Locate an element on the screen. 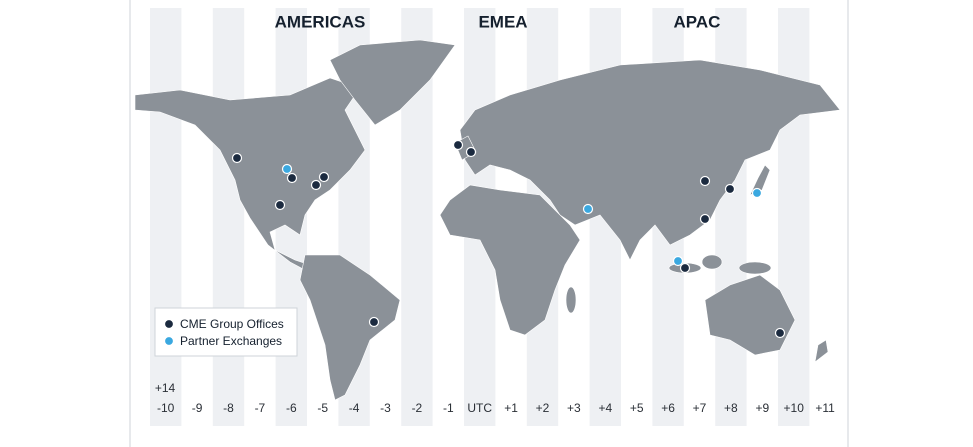 This screenshot has width=973, height=447. time-zone-label: -8 is located at coordinates (228, 408).